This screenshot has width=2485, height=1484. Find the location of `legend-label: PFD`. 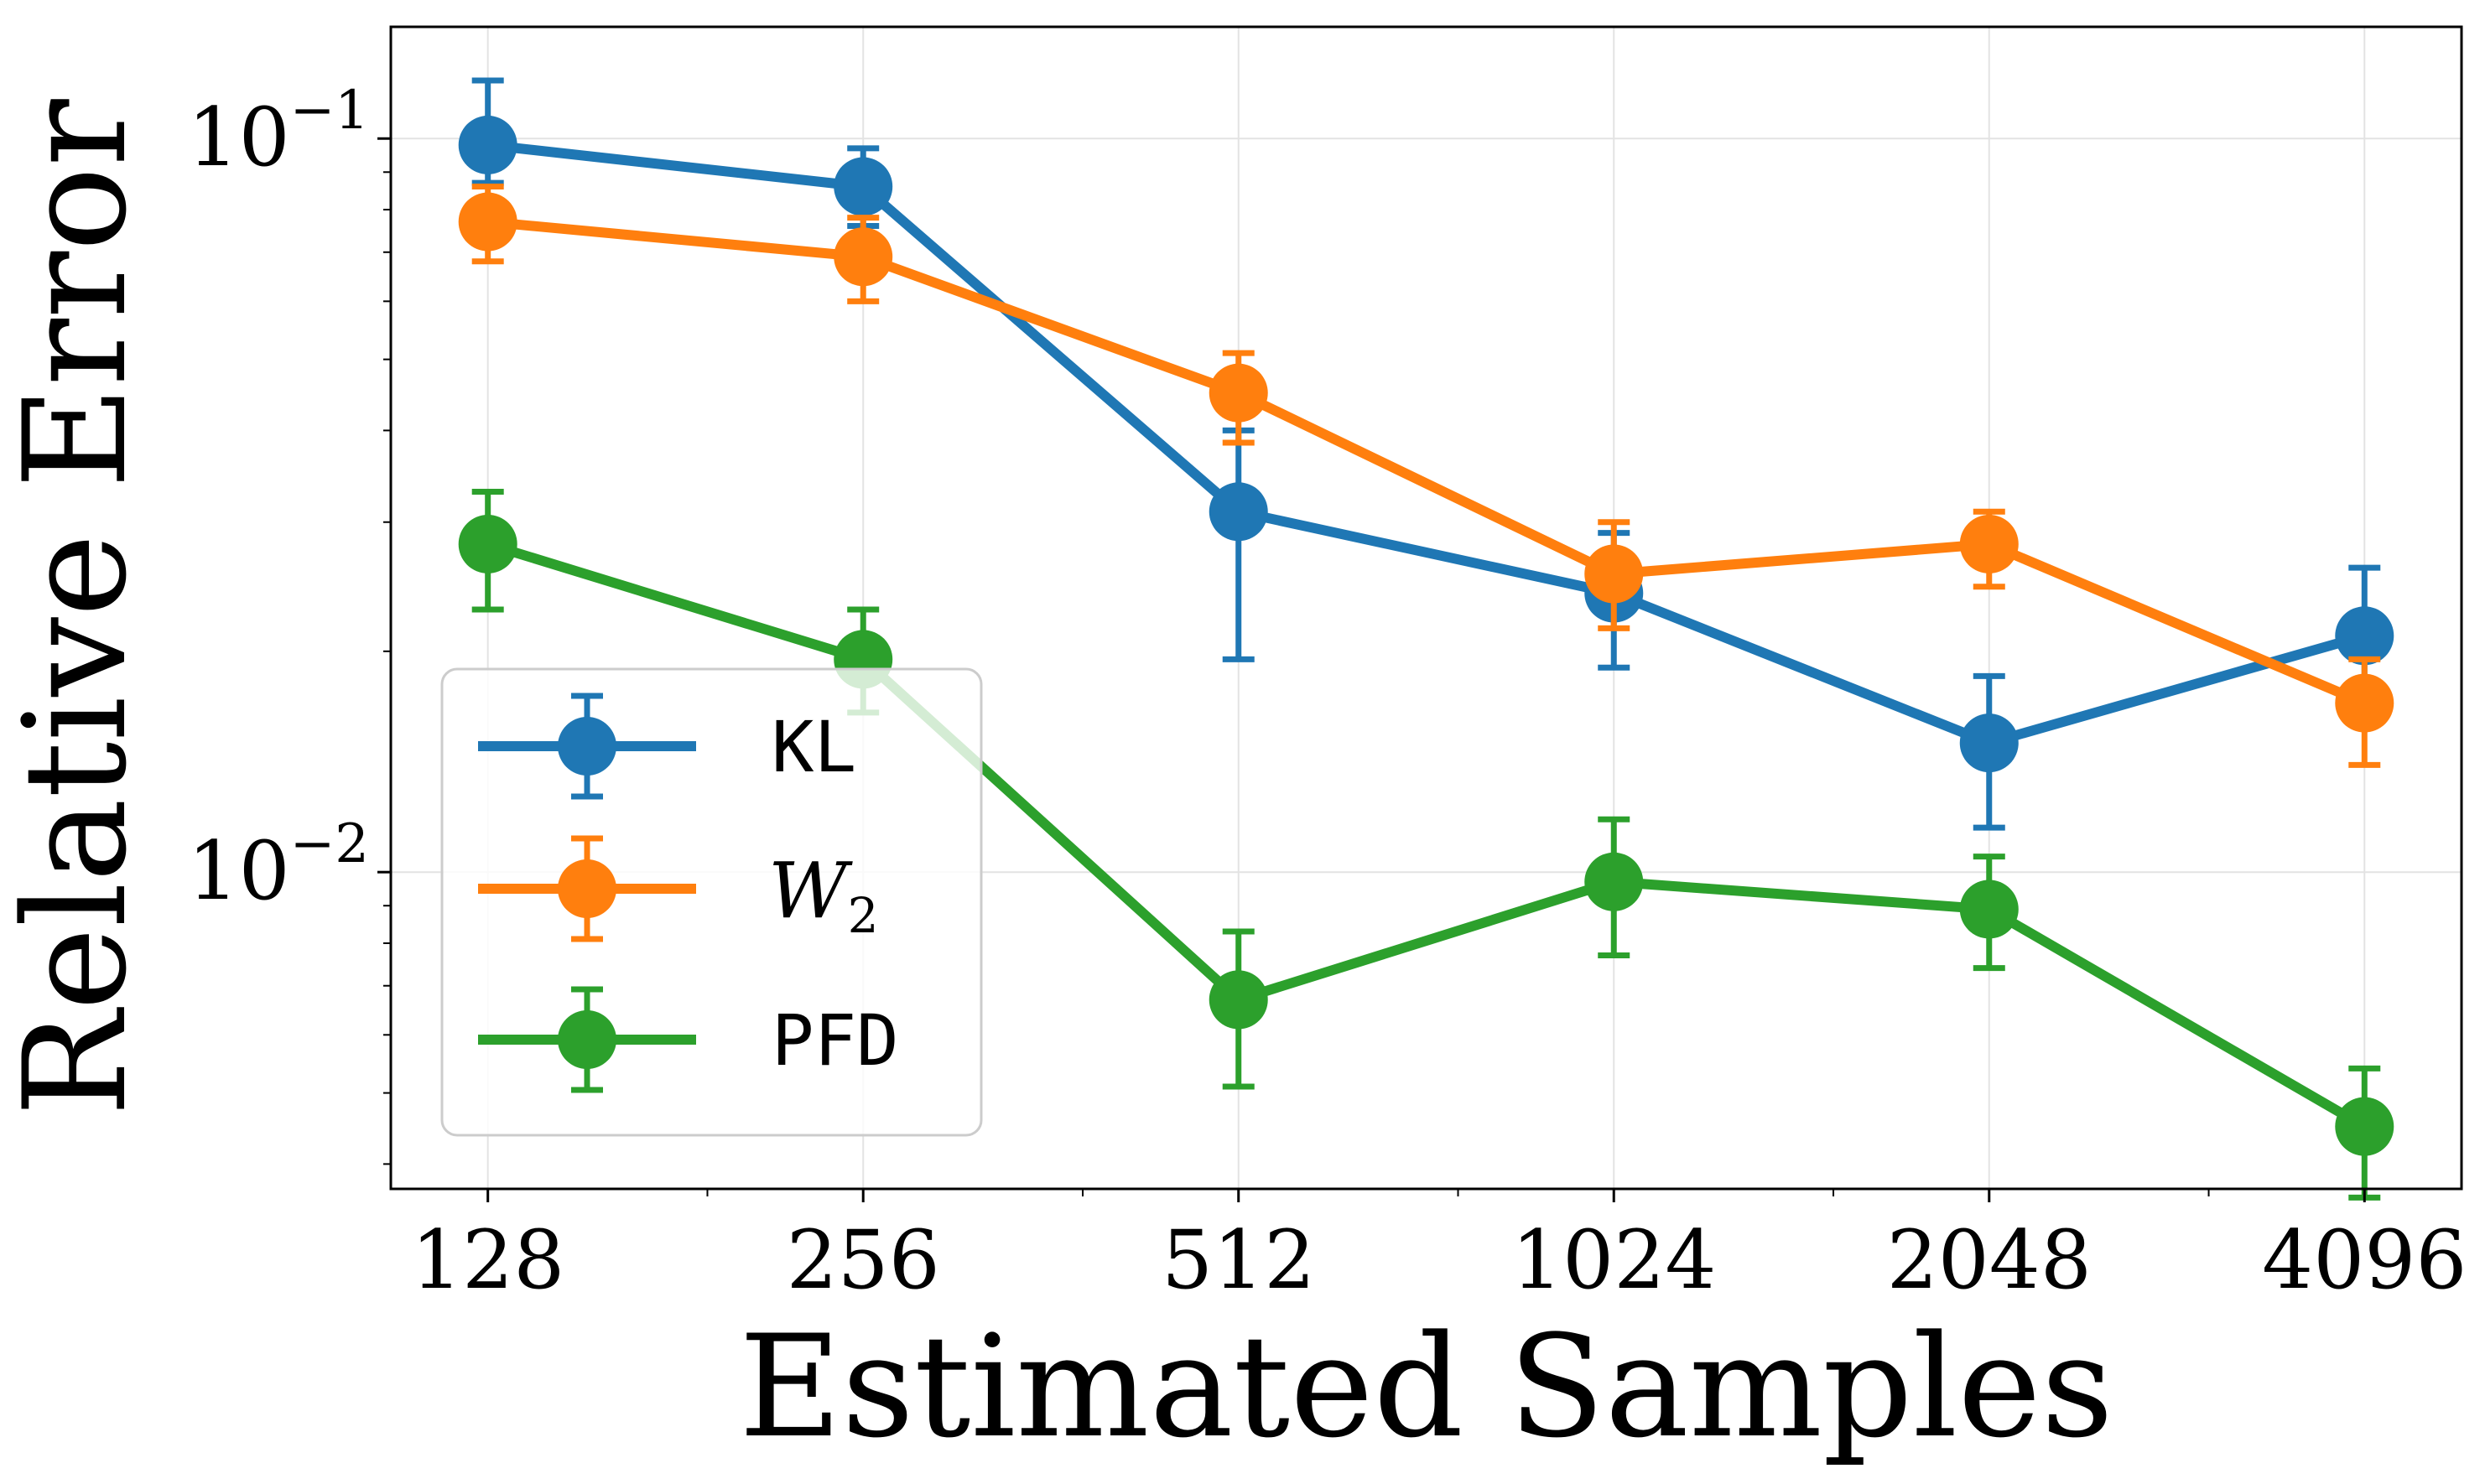

legend-label: PFD is located at coordinates (836, 1040).